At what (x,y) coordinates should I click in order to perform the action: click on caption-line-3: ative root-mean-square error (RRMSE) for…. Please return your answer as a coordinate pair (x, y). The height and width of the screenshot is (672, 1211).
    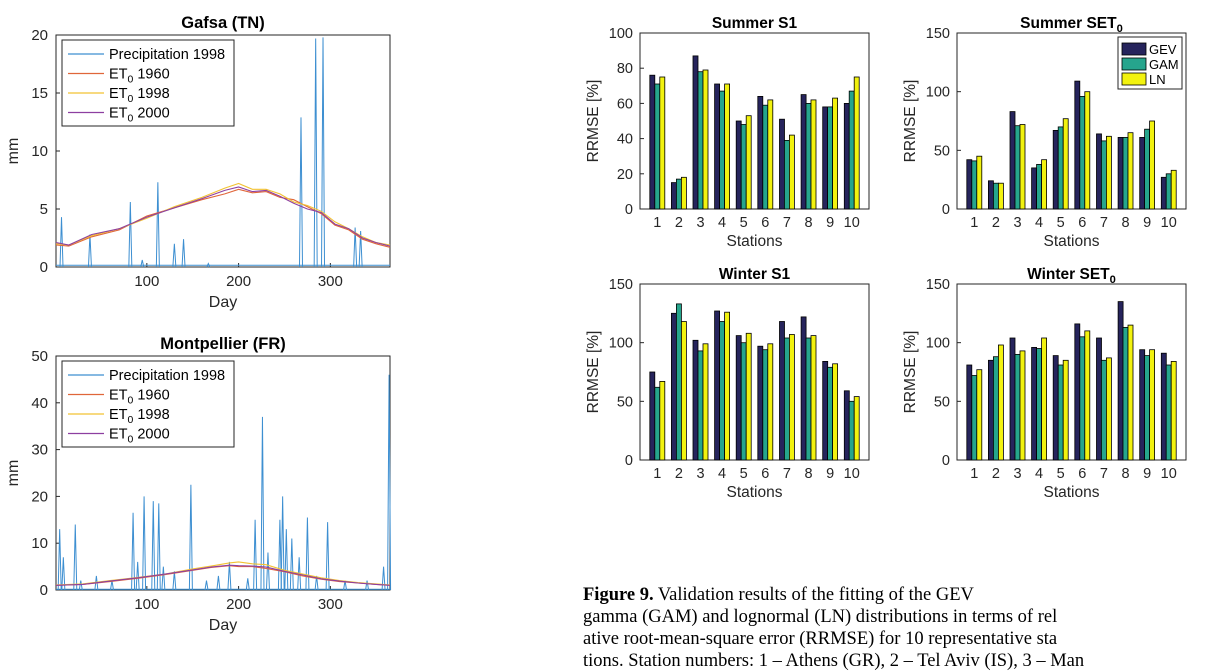
    Looking at the image, I should click on (820, 639).